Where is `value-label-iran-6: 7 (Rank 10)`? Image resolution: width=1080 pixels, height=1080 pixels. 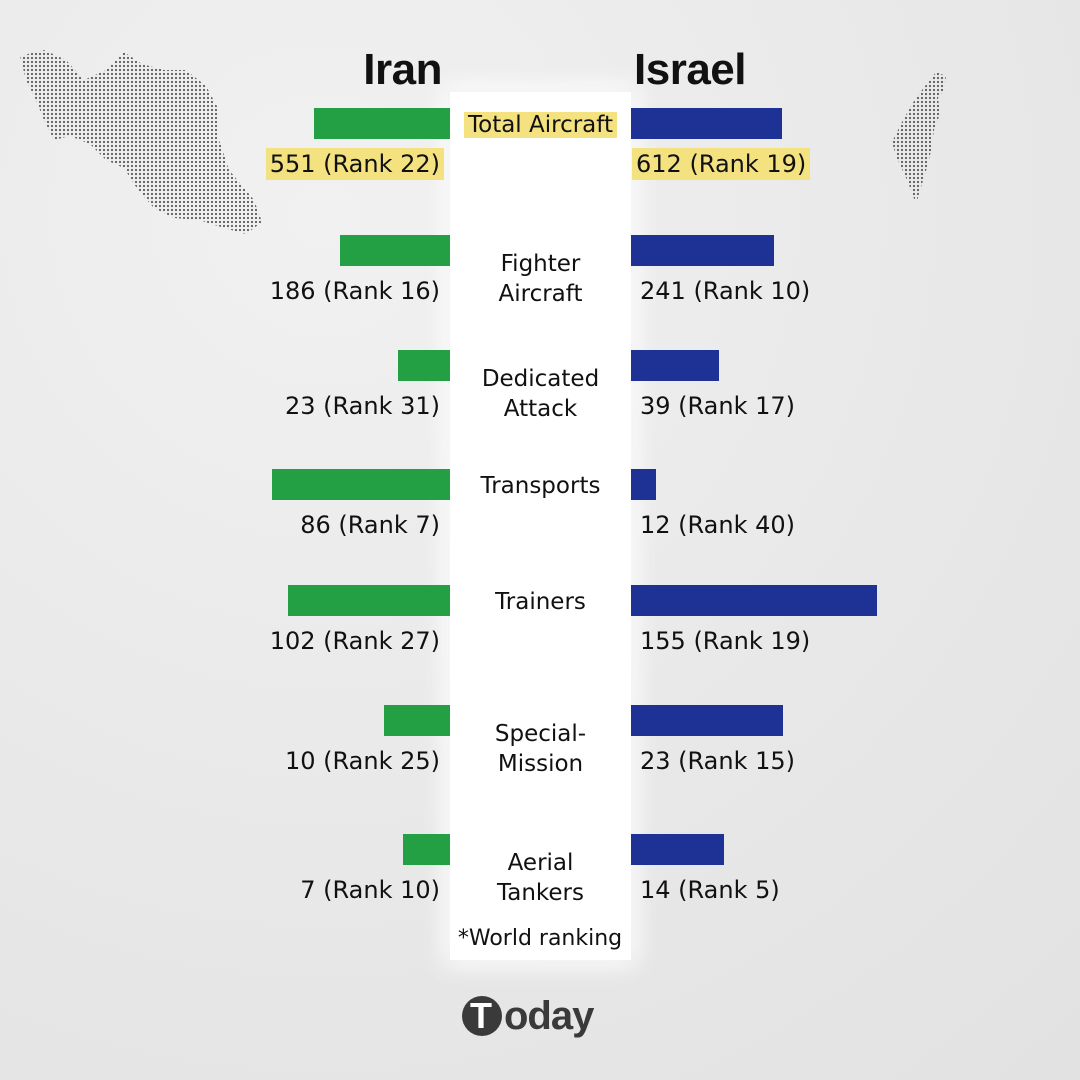
value-label-iran-6: 7 (Rank 10) is located at coordinates (370, 890).